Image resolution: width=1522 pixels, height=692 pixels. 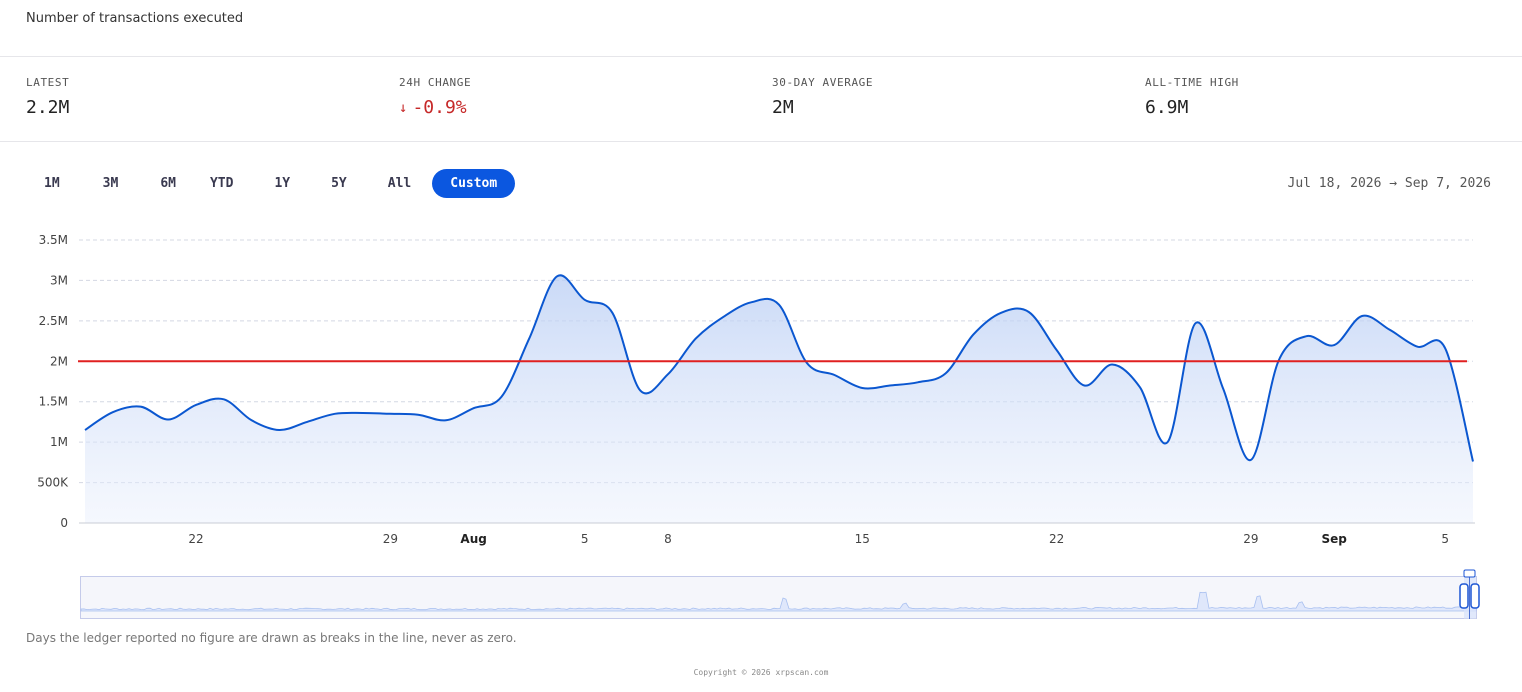 I want to click on stat-latest-label: LATEST, so click(x=48, y=82).